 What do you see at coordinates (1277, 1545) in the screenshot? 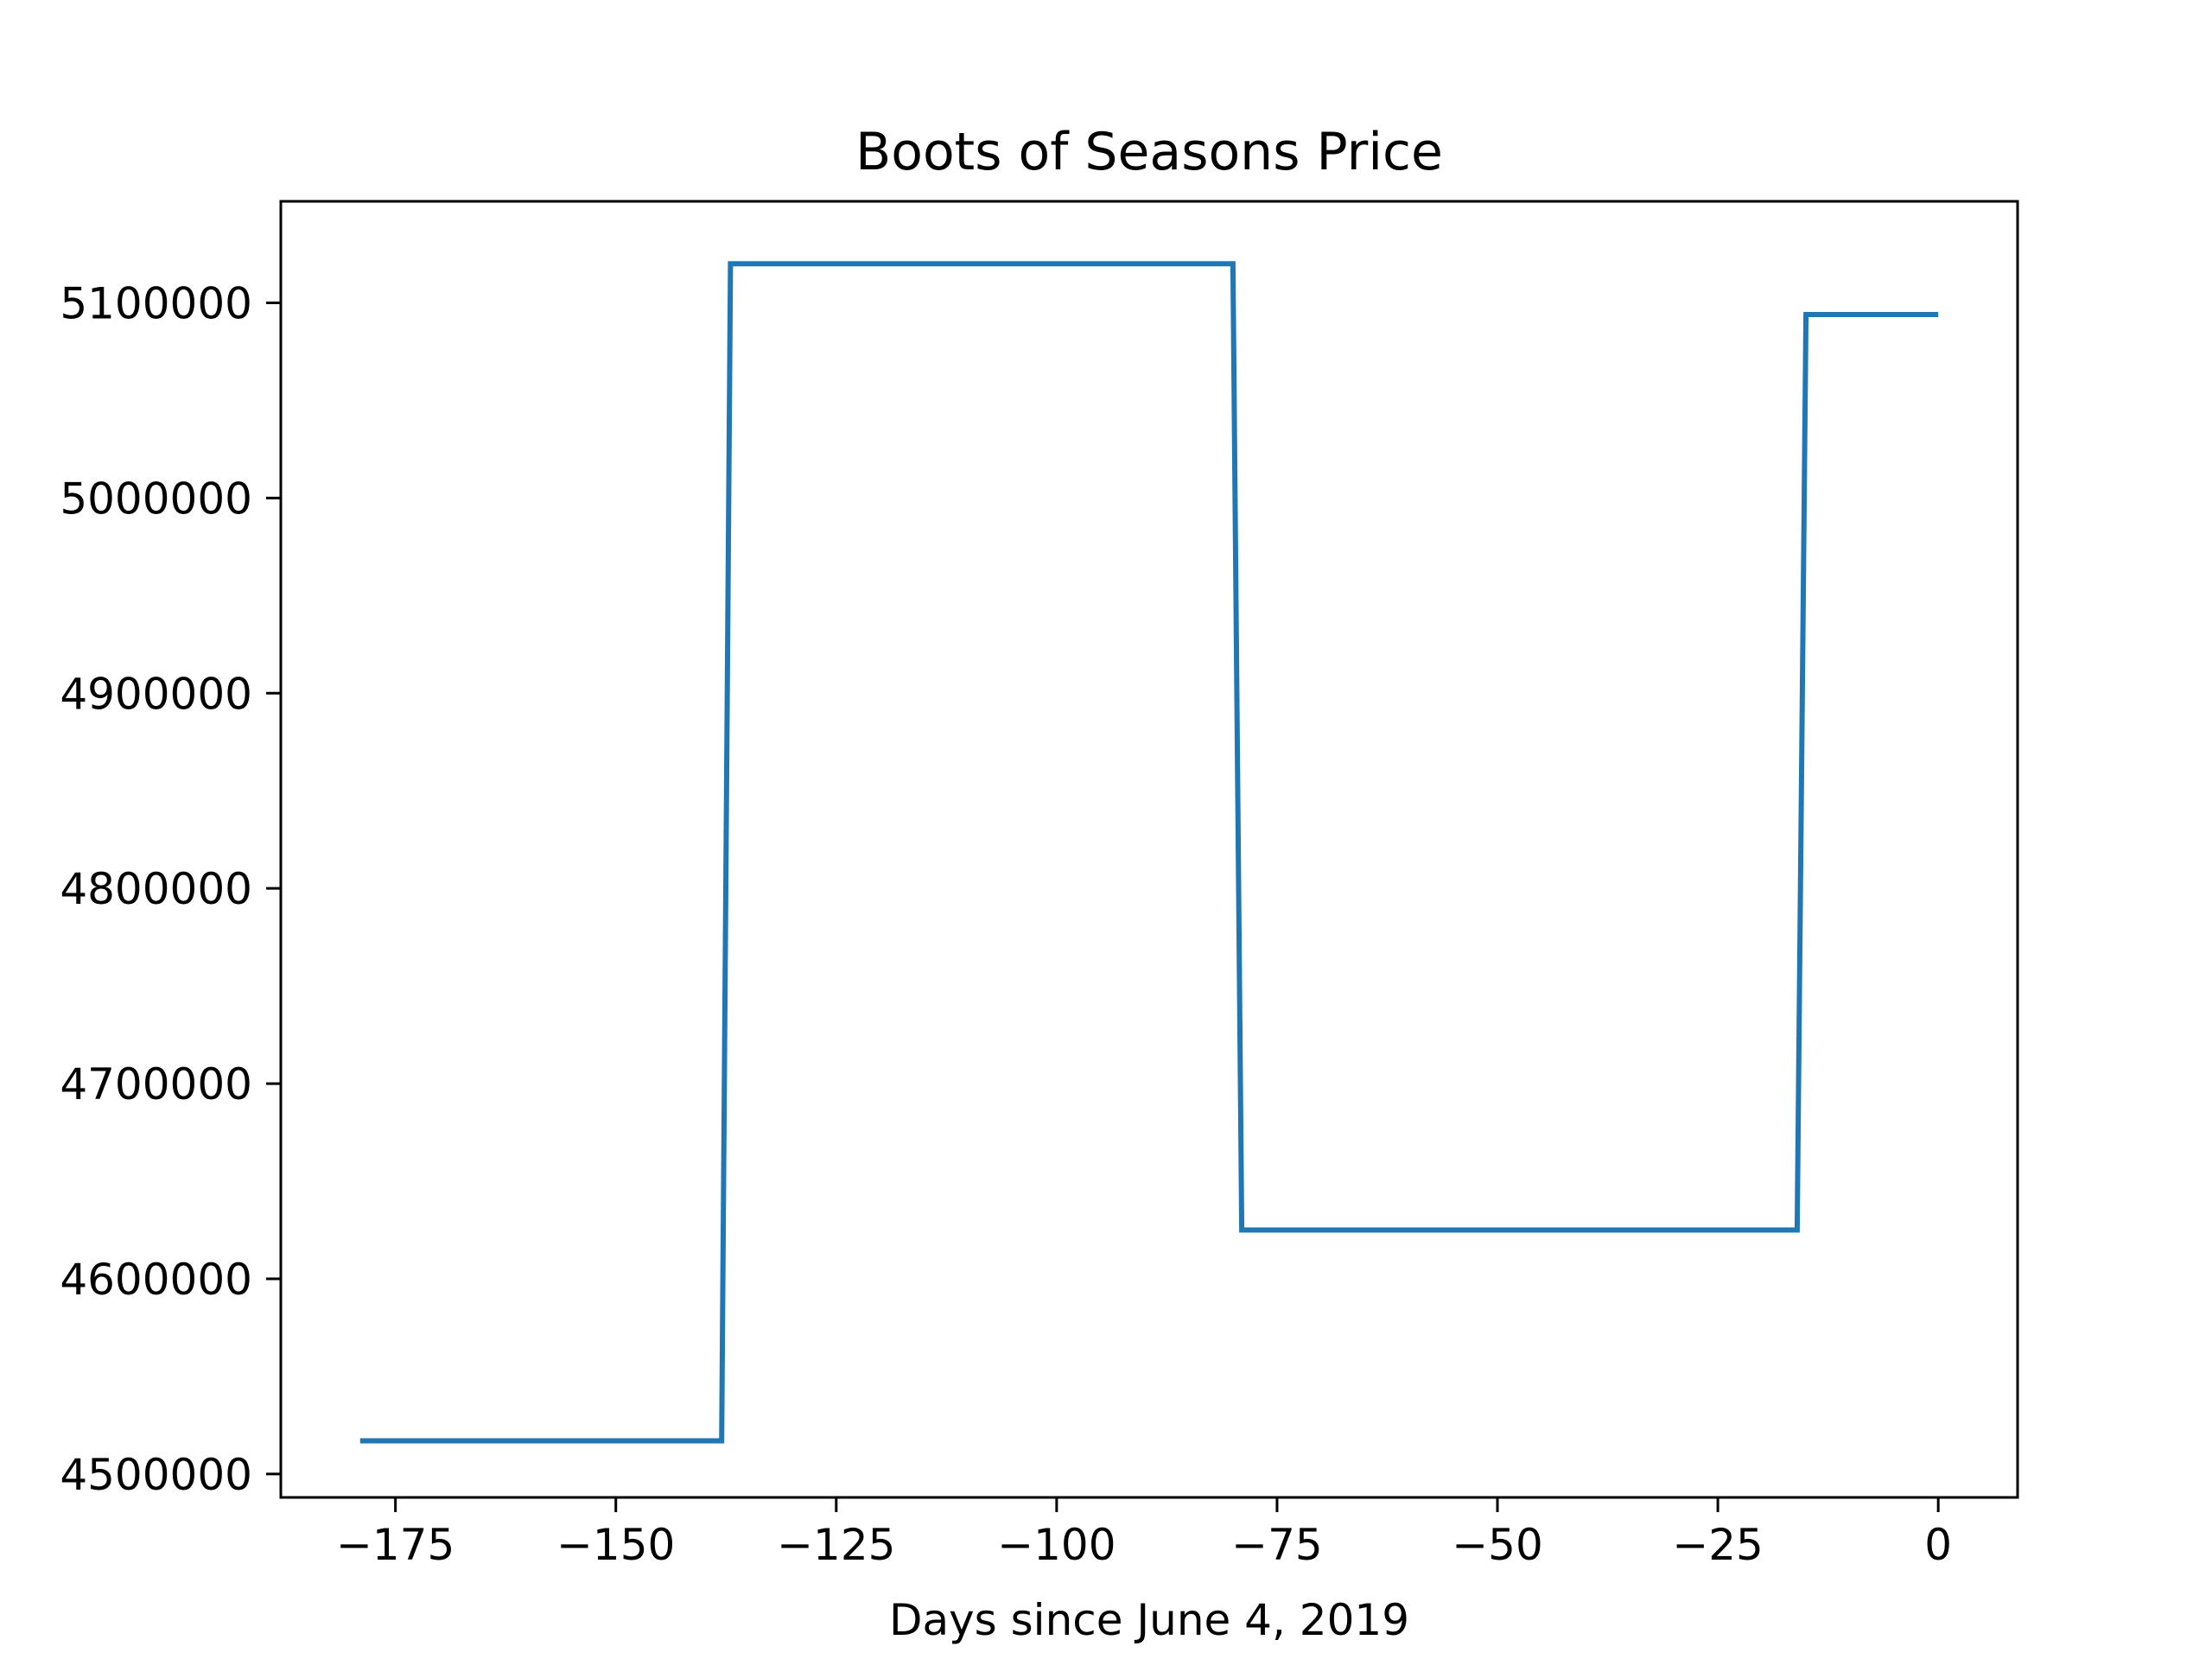
I see `x-tick-label: −75` at bounding box center [1277, 1545].